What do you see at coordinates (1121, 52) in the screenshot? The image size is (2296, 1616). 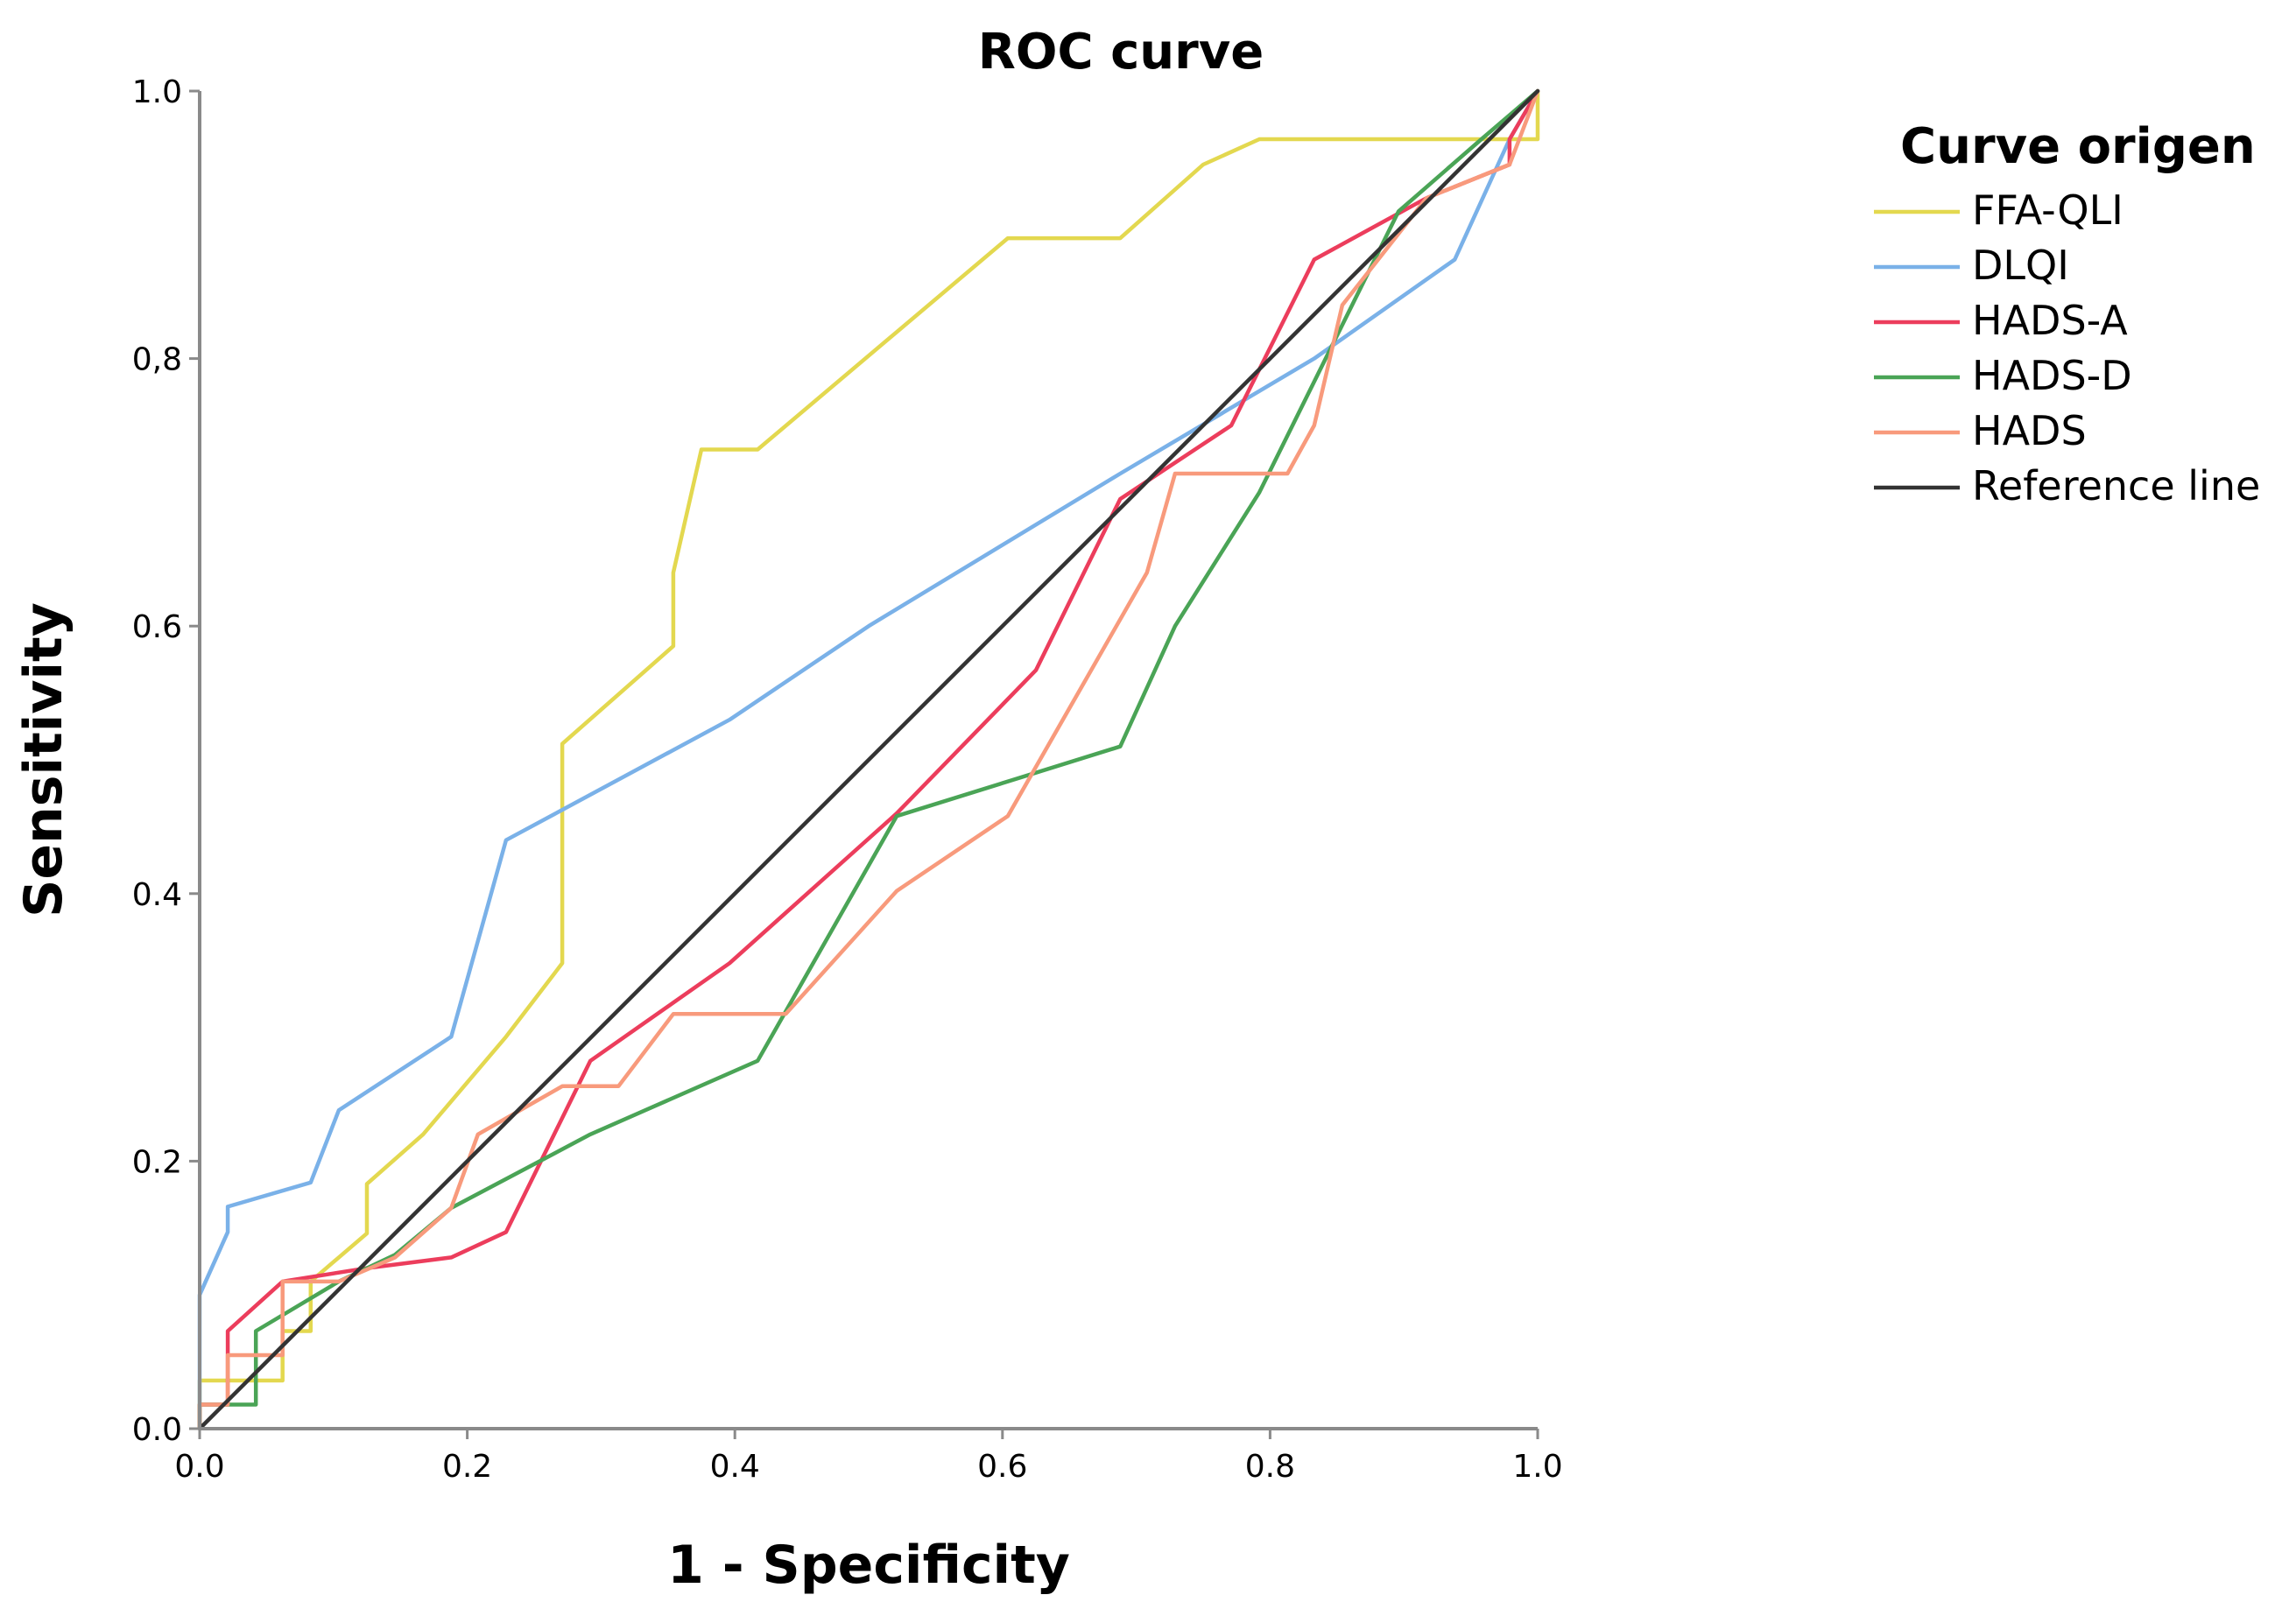 I see `chart-title: ROC curve` at bounding box center [1121, 52].